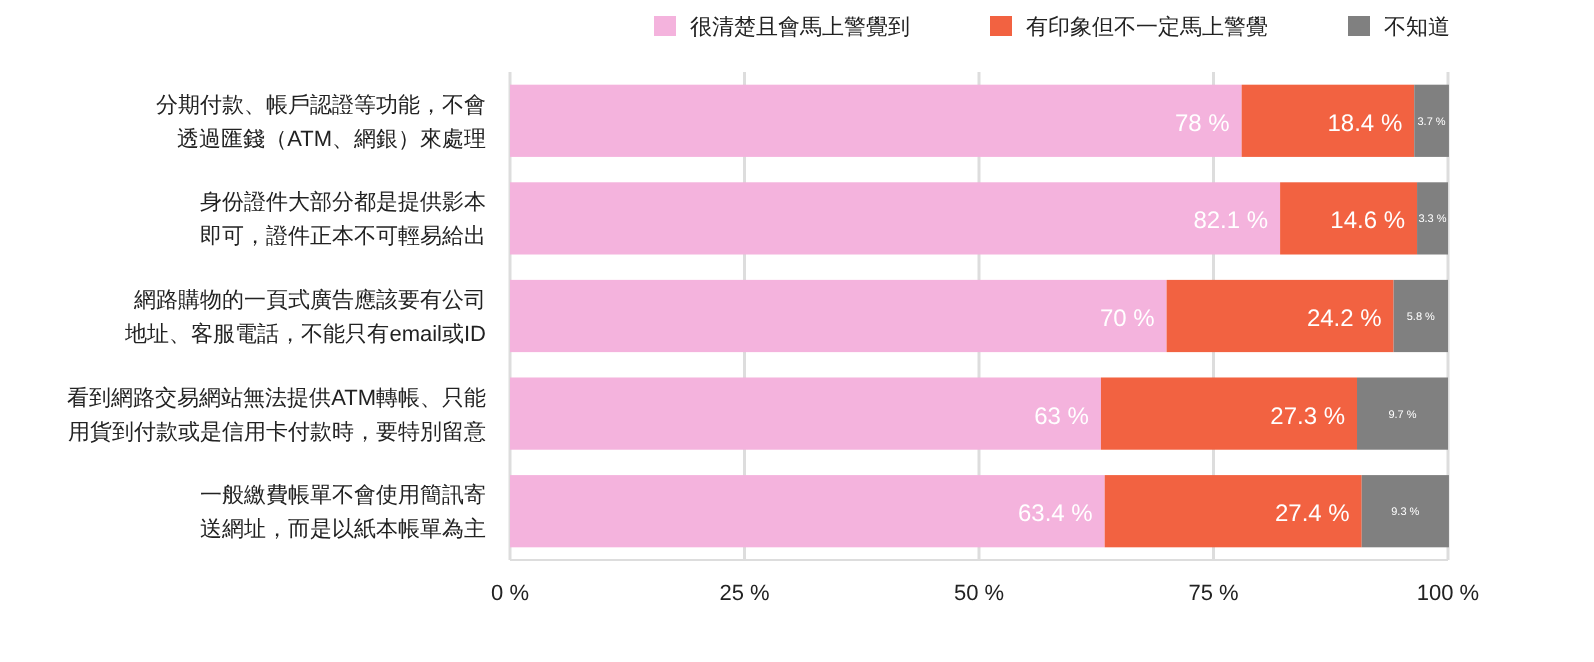 This screenshot has width=1594, height=662. Describe the element at coordinates (744, 594) in the screenshot. I see `x-tick-label: 25 %` at that location.